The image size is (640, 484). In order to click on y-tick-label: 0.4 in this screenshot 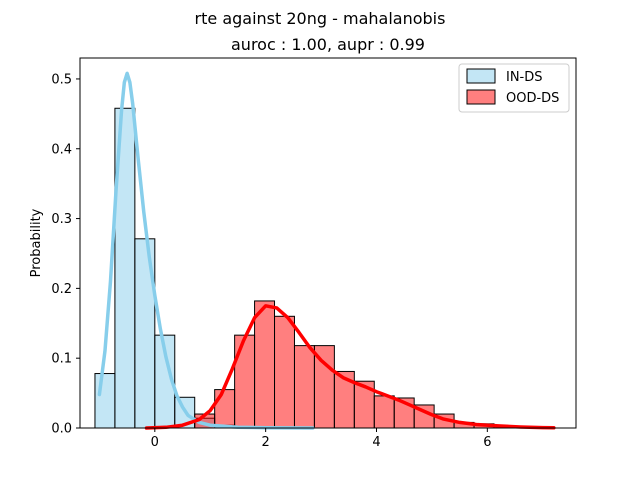, I will do `click(61, 149)`.